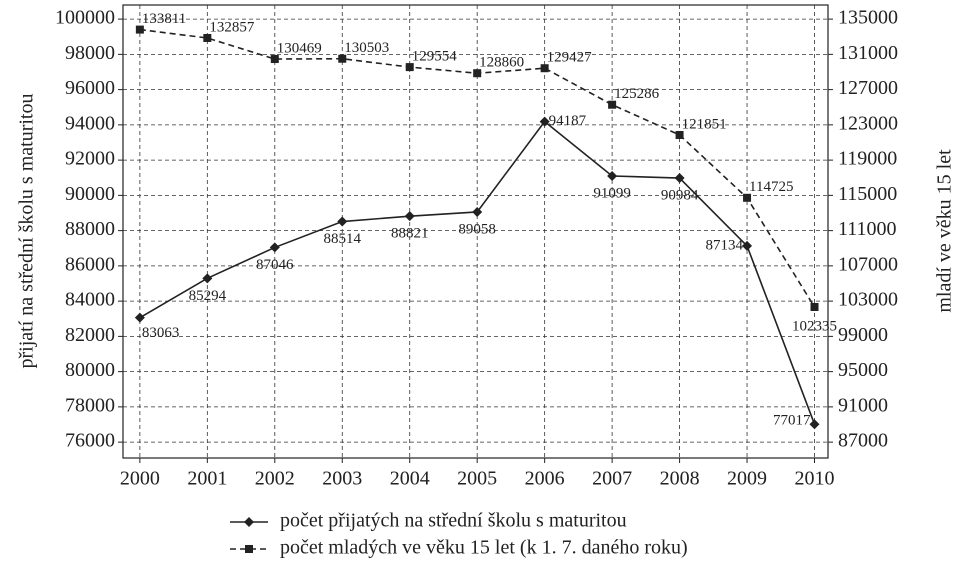  I want to click on x-tick-label: 2009, so click(747, 479).